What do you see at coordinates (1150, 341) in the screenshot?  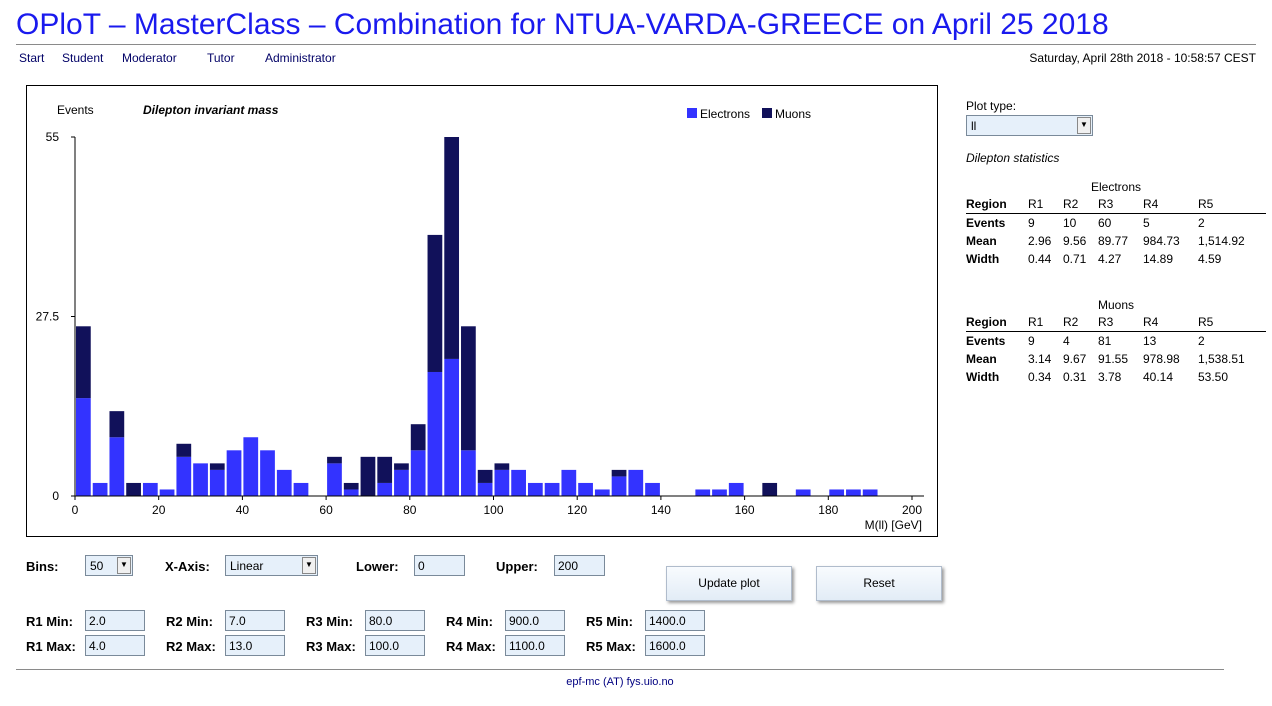 I see `muons-stats-cell: 13` at bounding box center [1150, 341].